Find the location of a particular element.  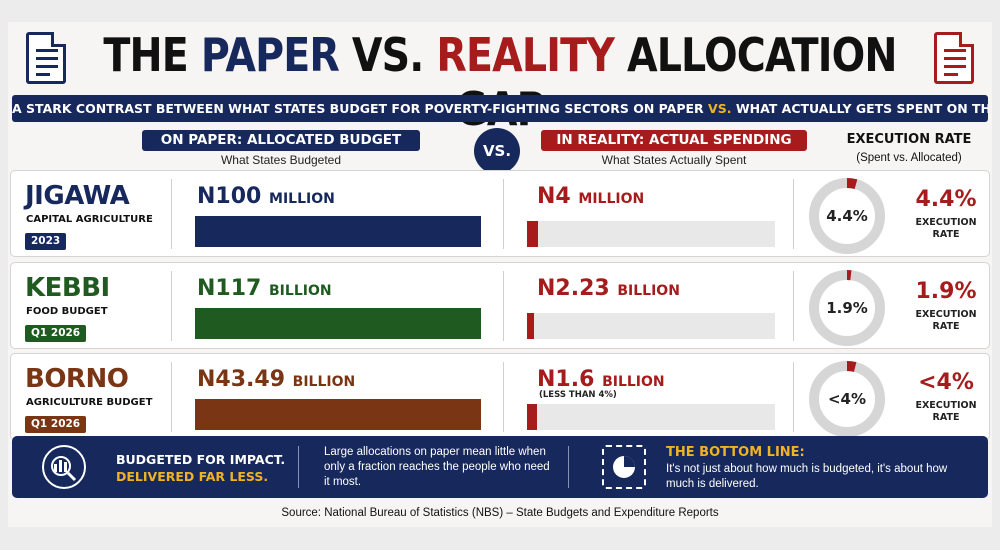

title-part-3: VS. is located at coordinates (387, 55).